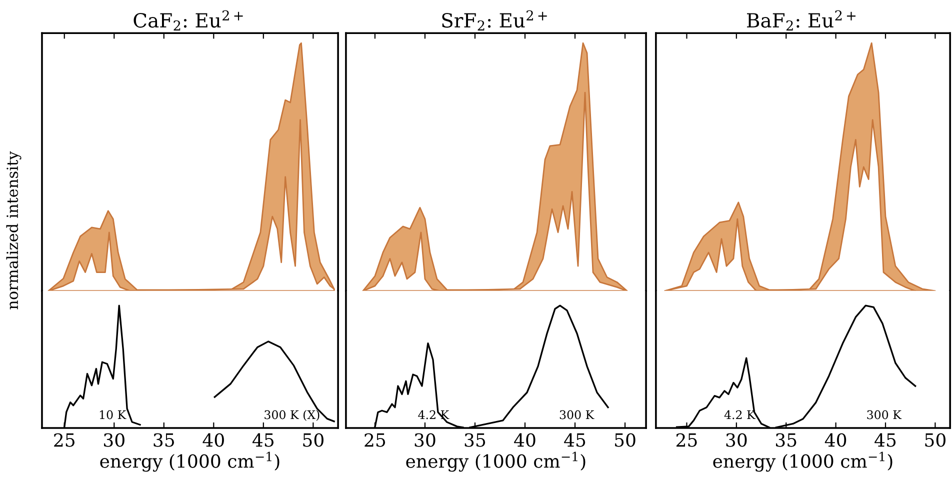  What do you see at coordinates (740, 415) in the screenshot?
I see `series-label: 4.2 K` at bounding box center [740, 415].